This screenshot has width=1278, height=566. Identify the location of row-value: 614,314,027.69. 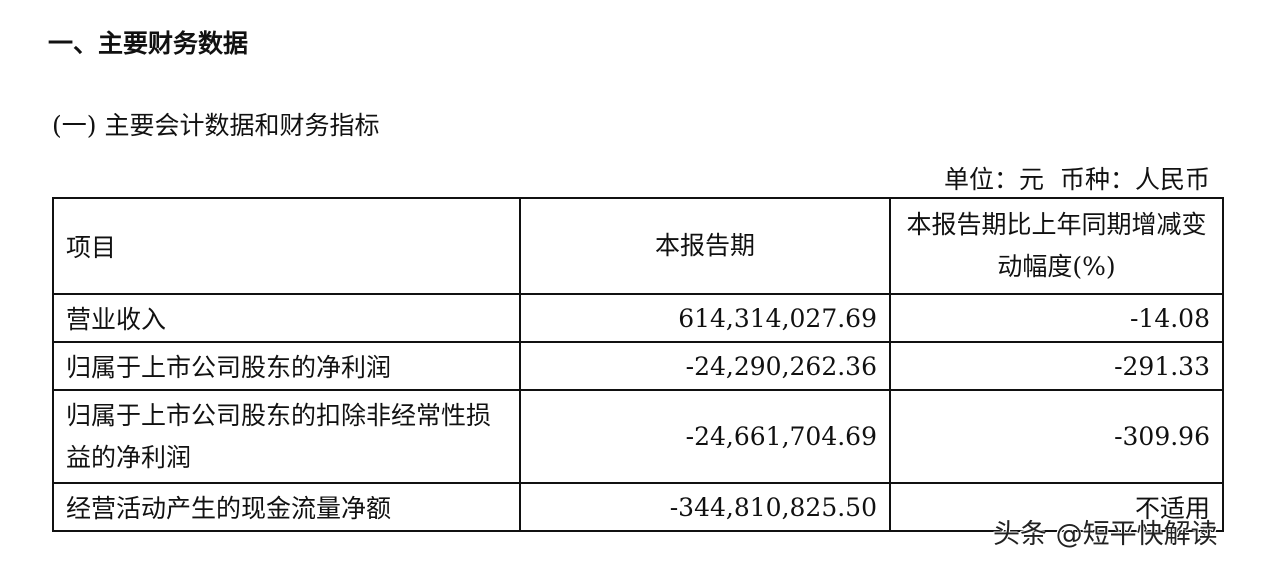
(705, 318).